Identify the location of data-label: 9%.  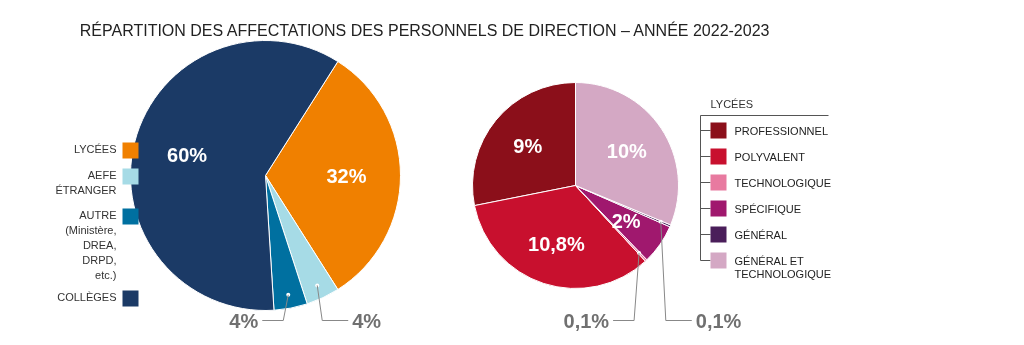
(528, 146).